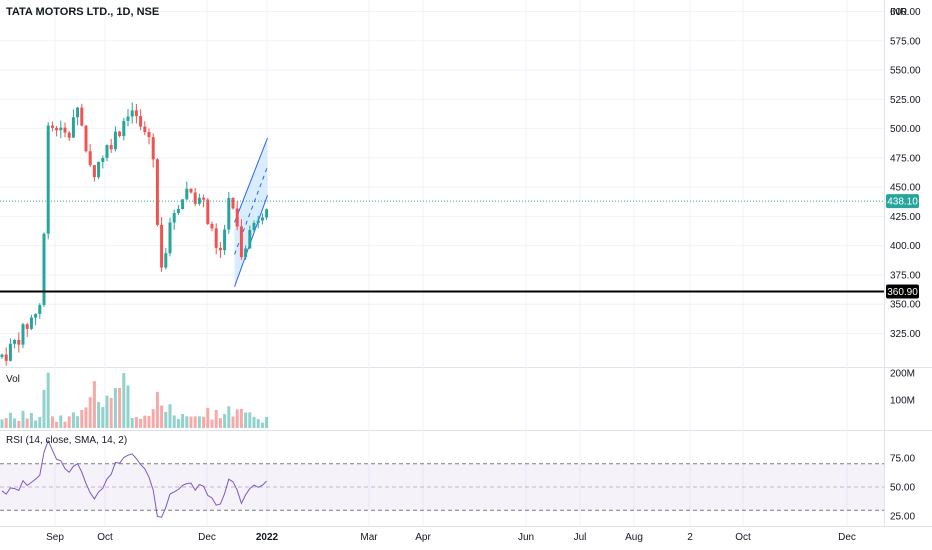  What do you see at coordinates (898, 12) in the screenshot?
I see `currency-label: INR` at bounding box center [898, 12].